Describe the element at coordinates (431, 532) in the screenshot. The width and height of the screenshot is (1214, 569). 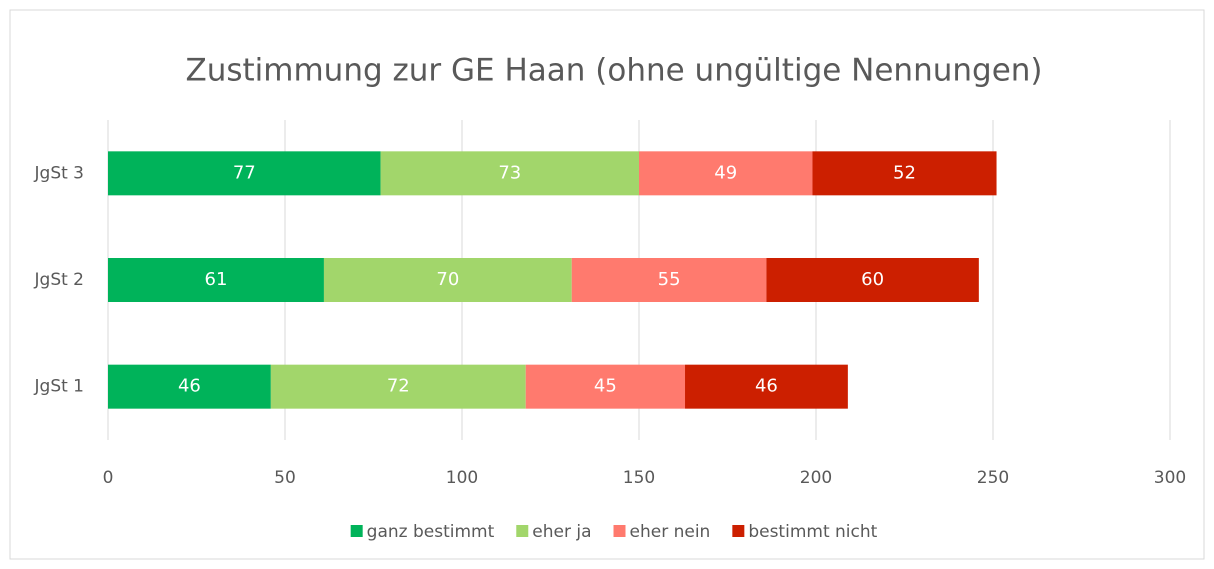
I see `legend-label: ganz bestimmt` at that location.